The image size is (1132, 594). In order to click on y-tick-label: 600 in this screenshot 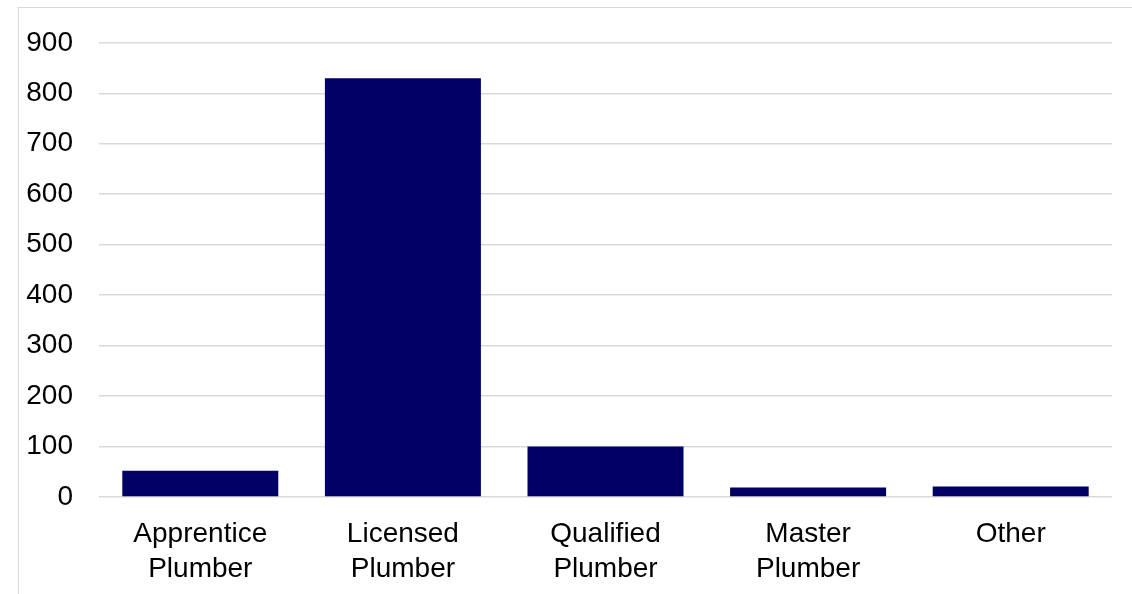, I will do `click(49, 192)`.